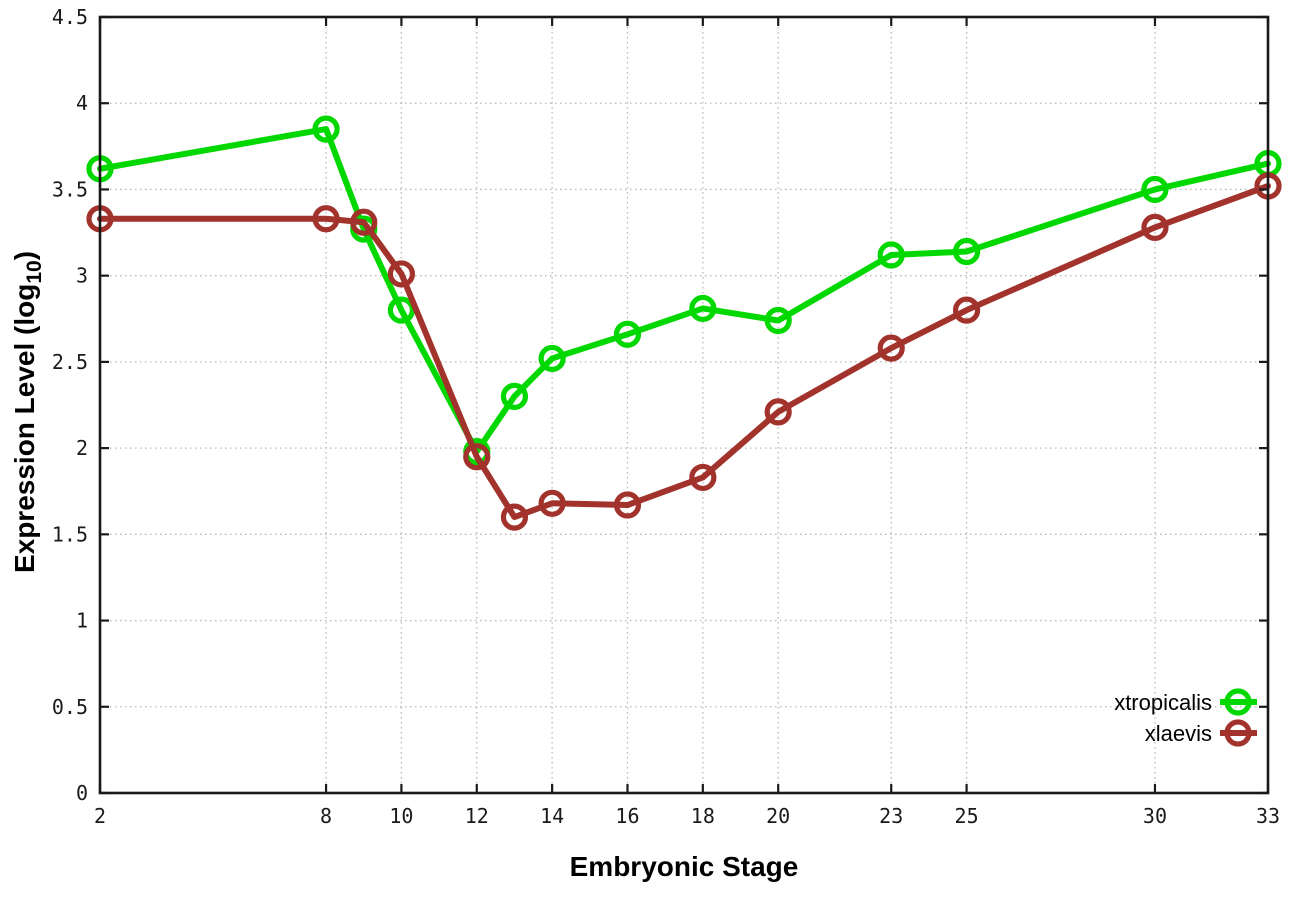 This screenshot has height=907, width=1296. Describe the element at coordinates (1178, 733) in the screenshot. I see `legend-label-xlaevis: xlaevis` at that location.